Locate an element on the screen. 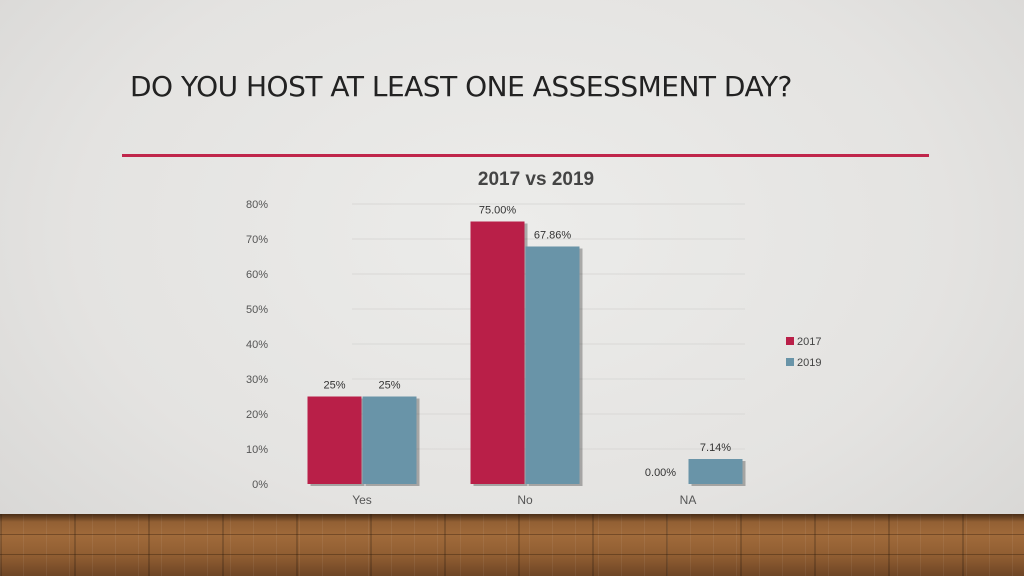  y-tick-label: 60% is located at coordinates (257, 275).